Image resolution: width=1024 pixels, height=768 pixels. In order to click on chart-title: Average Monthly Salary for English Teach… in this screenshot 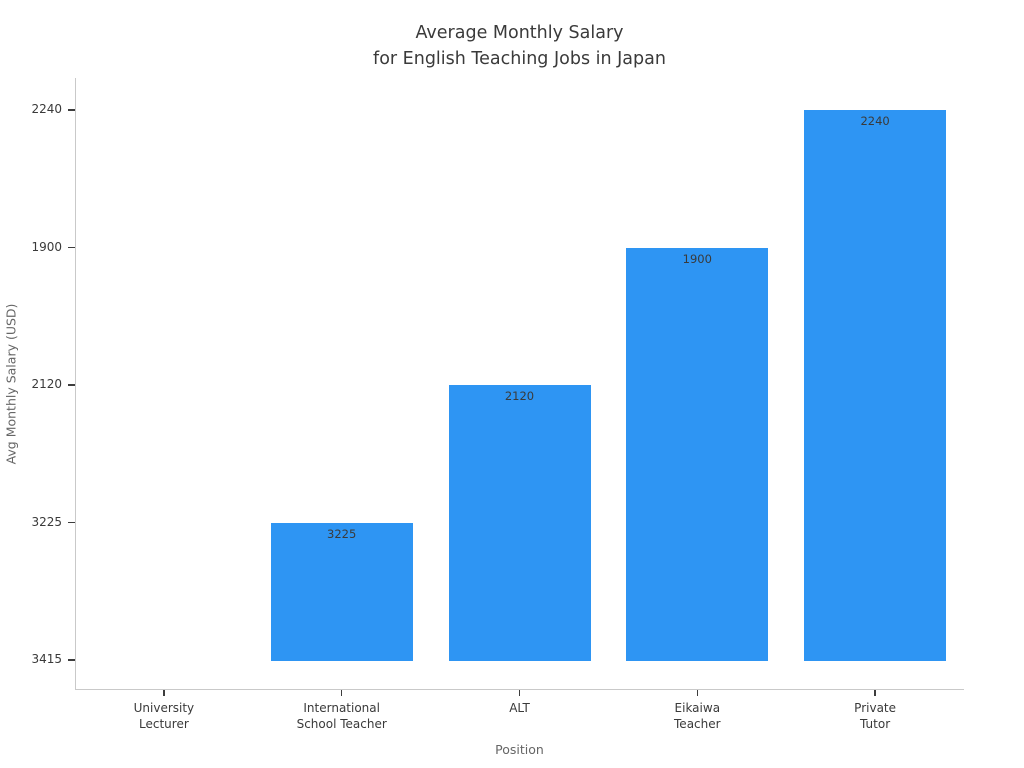, I will do `click(519, 46)`.